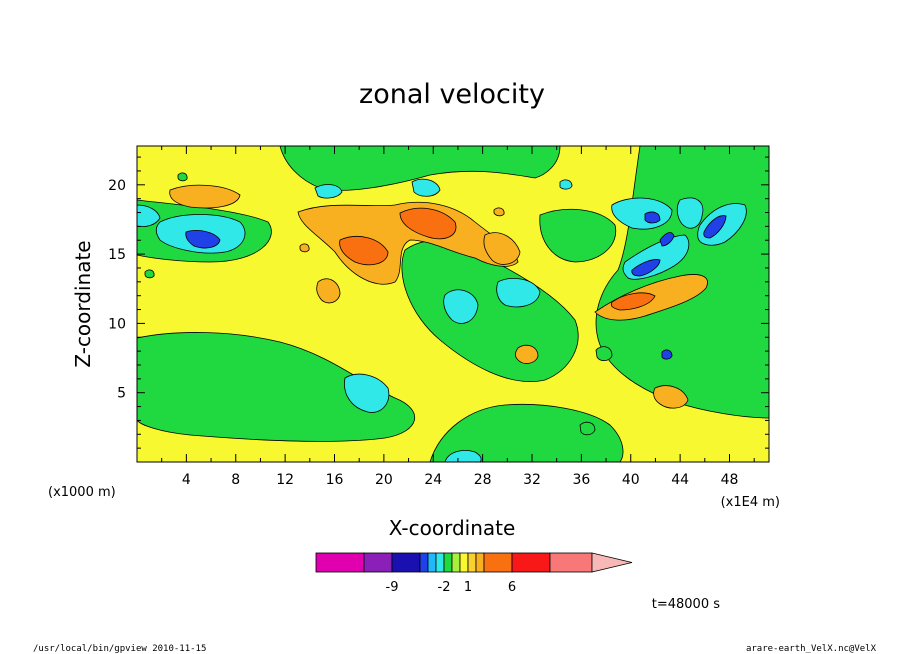  I want to click on colorbar-tick-label: -9, so click(392, 587).